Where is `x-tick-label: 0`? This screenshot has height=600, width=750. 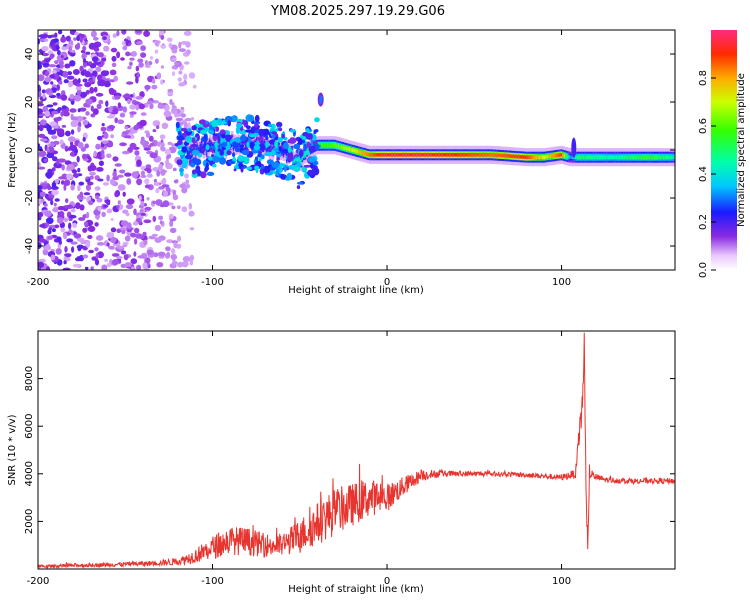 x-tick-label: 0 is located at coordinates (387, 282).